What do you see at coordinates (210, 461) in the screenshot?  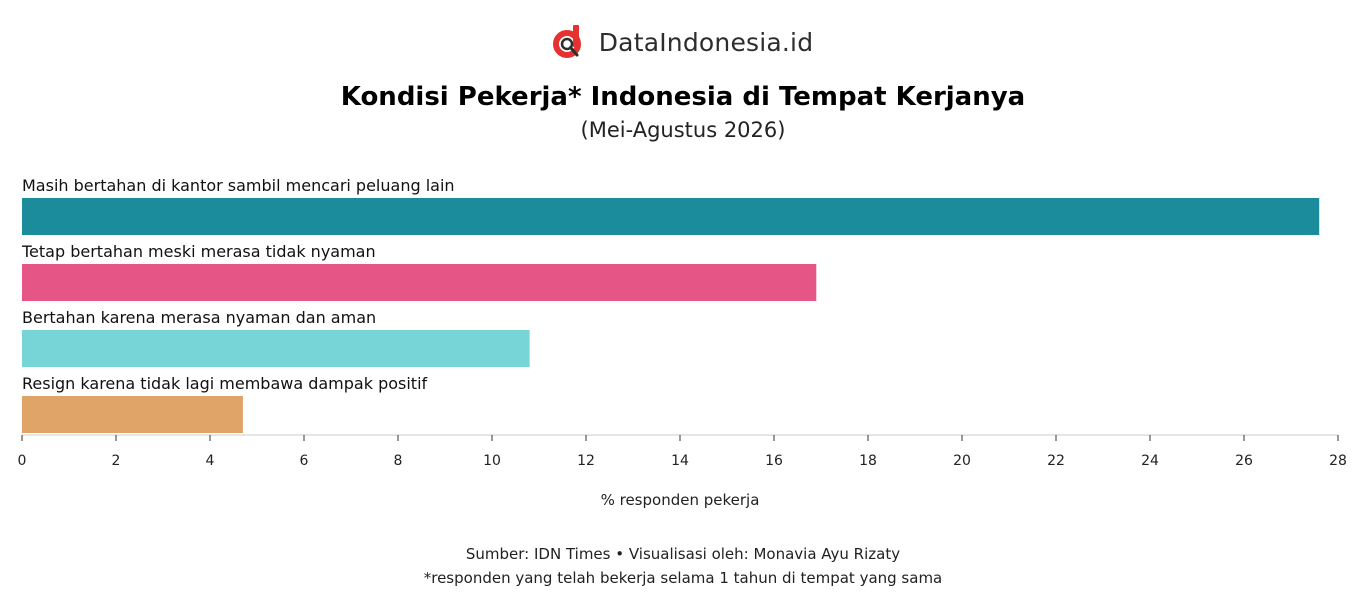 I see `x-tick-label: 4` at bounding box center [210, 461].